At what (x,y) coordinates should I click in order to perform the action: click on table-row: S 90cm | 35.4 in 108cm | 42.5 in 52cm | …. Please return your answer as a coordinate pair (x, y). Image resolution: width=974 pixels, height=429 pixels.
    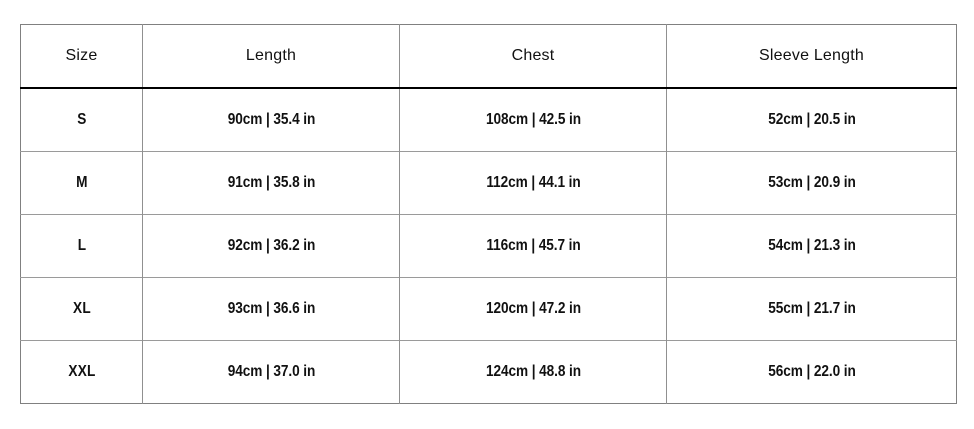
    Looking at the image, I should click on (489, 120).